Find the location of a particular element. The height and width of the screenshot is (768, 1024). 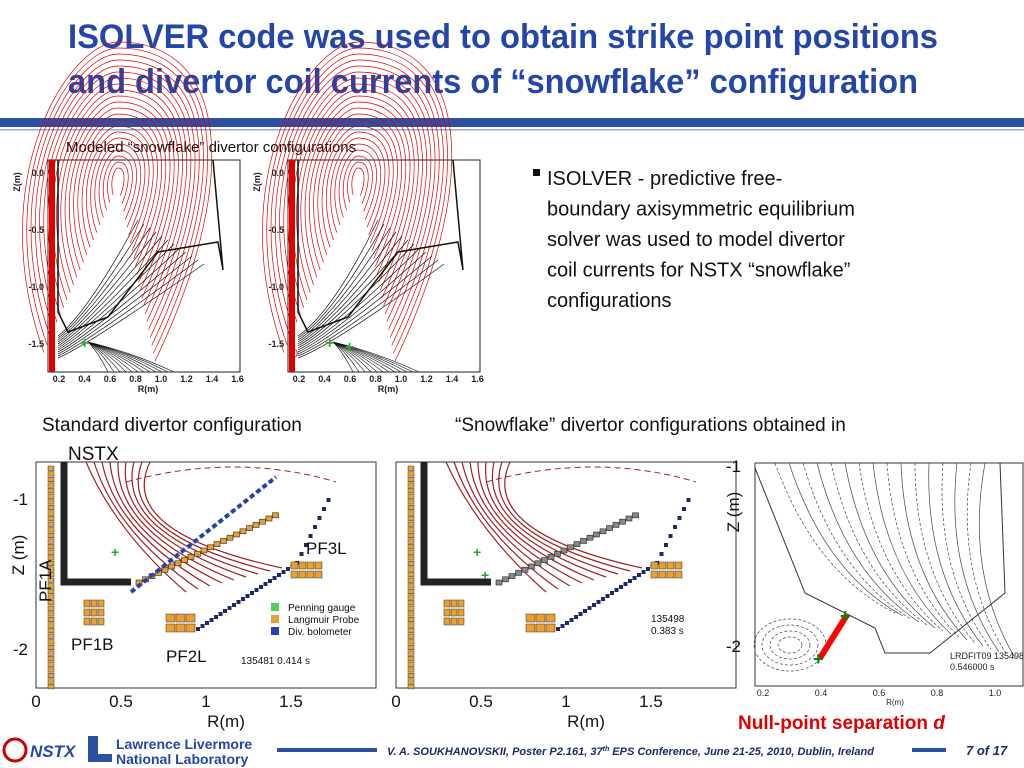

null-point-label: Null-point separation d is located at coordinates (841, 723).